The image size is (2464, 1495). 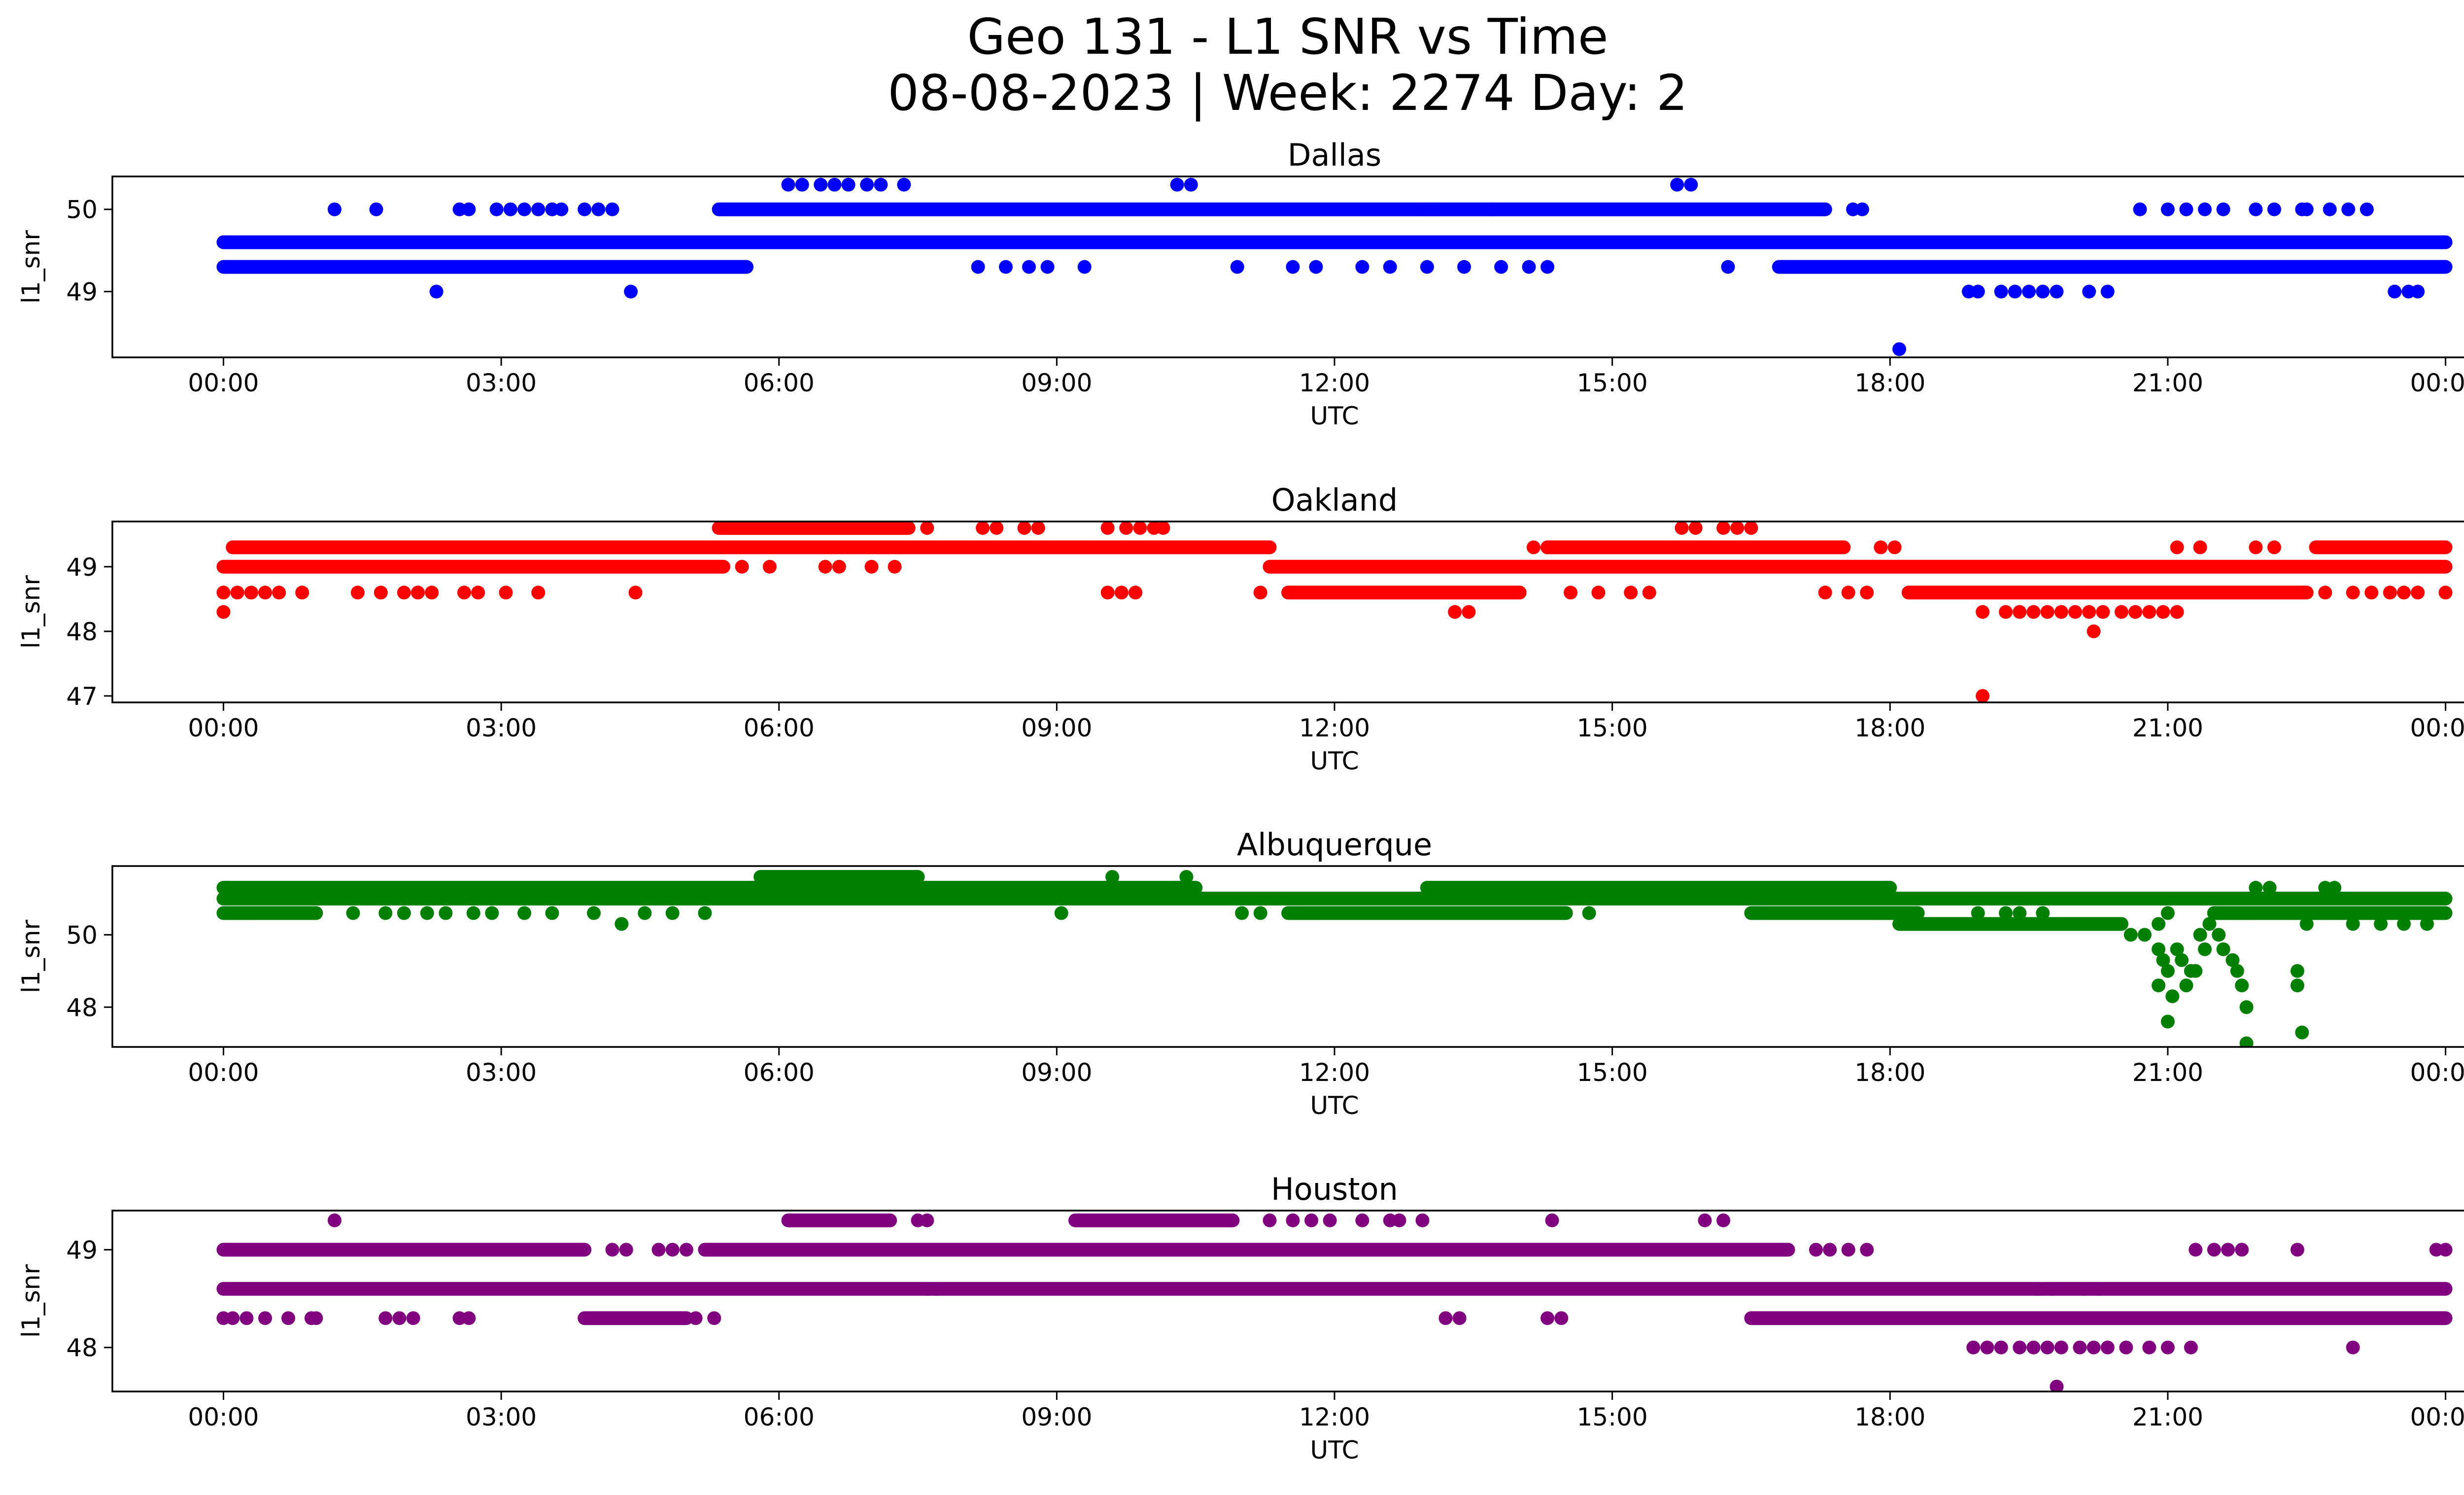 What do you see at coordinates (1288, 93) in the screenshot?
I see `figure-title-line-2: 08-08-2023 | Week: 2274 Day: 2` at bounding box center [1288, 93].